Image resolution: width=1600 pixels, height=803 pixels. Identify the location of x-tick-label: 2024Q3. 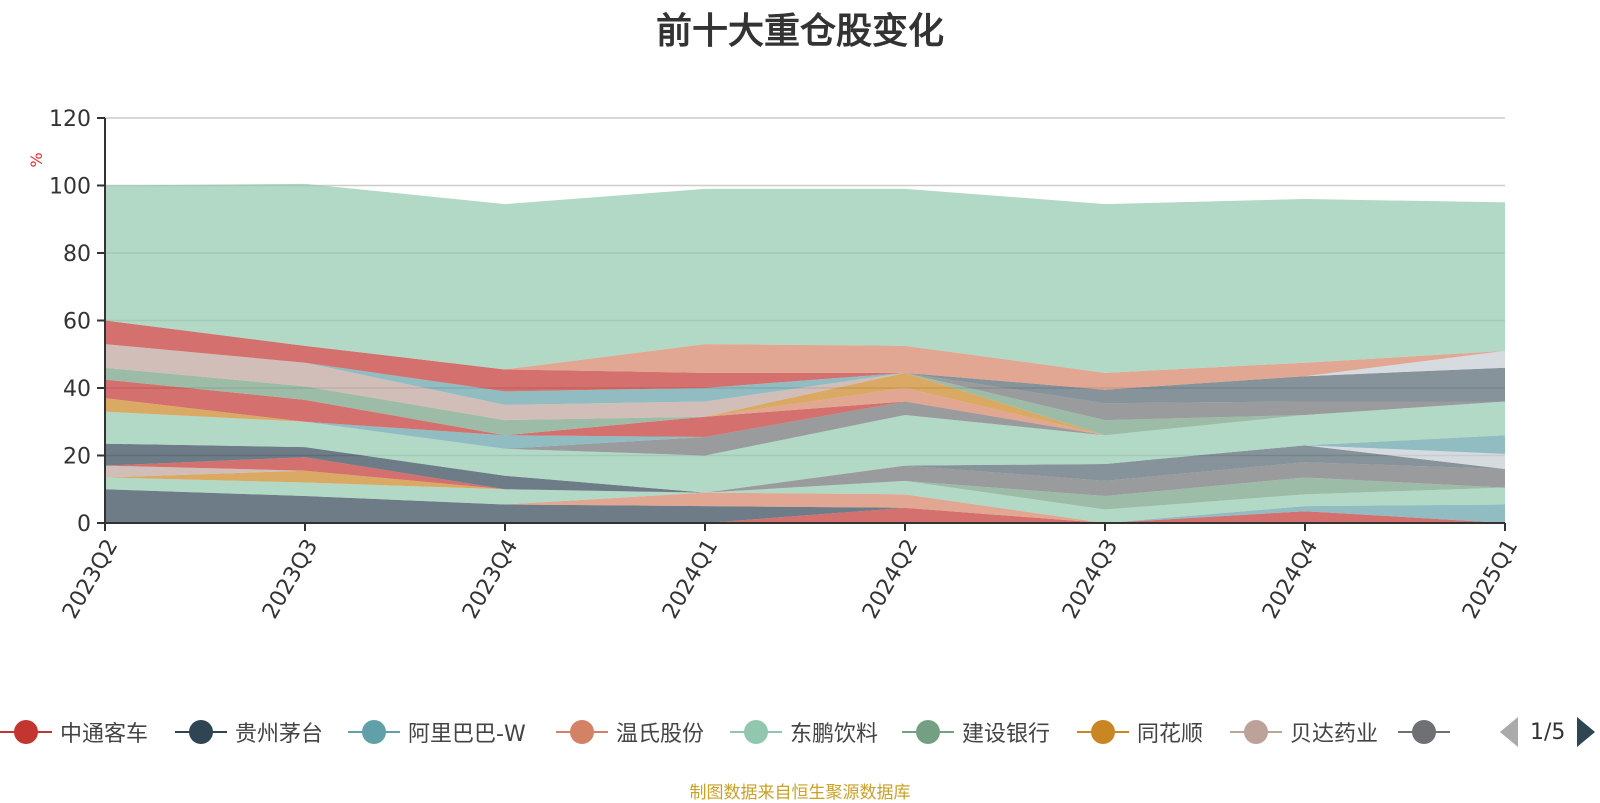
(1090, 579).